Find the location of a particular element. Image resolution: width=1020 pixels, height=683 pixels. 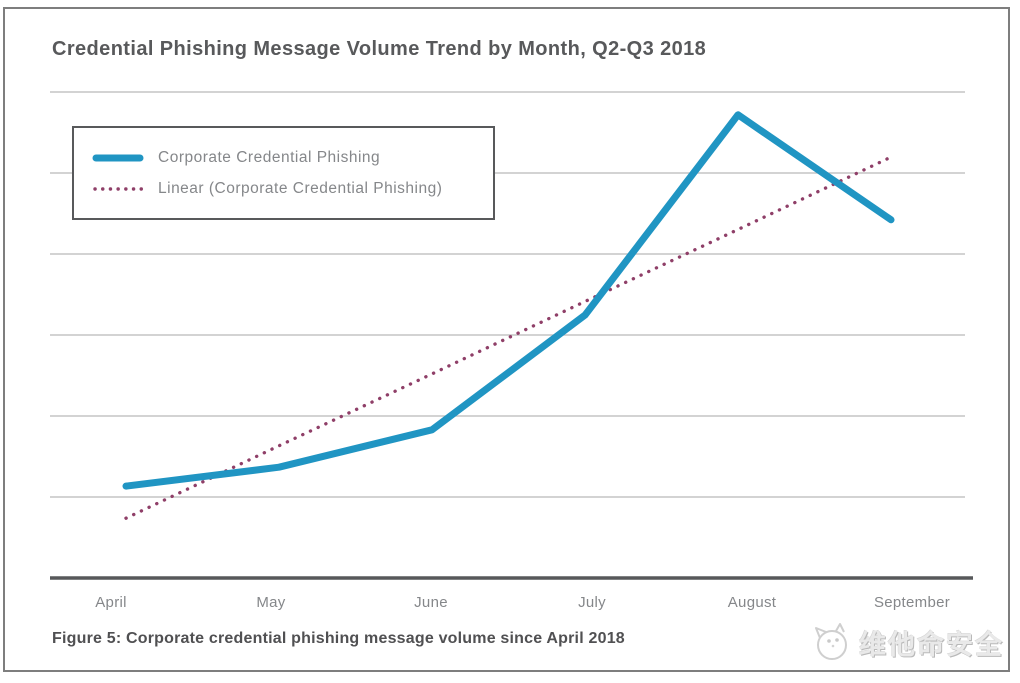

x-tick-april: April is located at coordinates (111, 602).